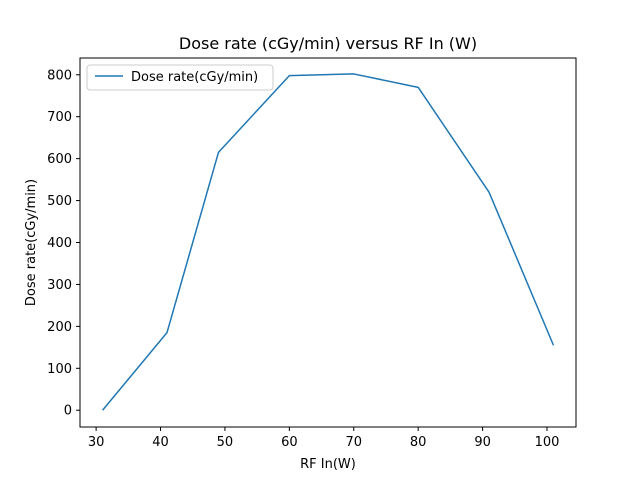 The height and width of the screenshot is (480, 640). I want to click on x-tick-label: 80, so click(418, 442).